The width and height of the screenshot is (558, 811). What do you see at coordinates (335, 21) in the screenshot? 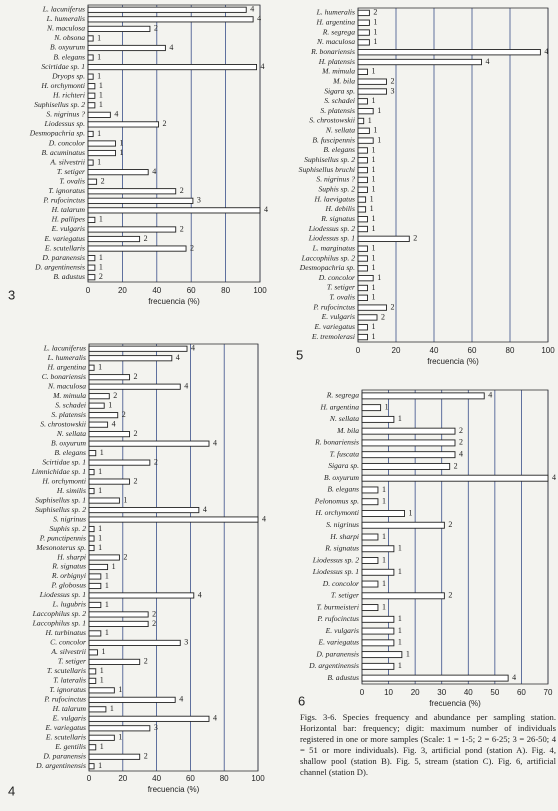
I see `category-label: H. argentina` at bounding box center [335, 21].